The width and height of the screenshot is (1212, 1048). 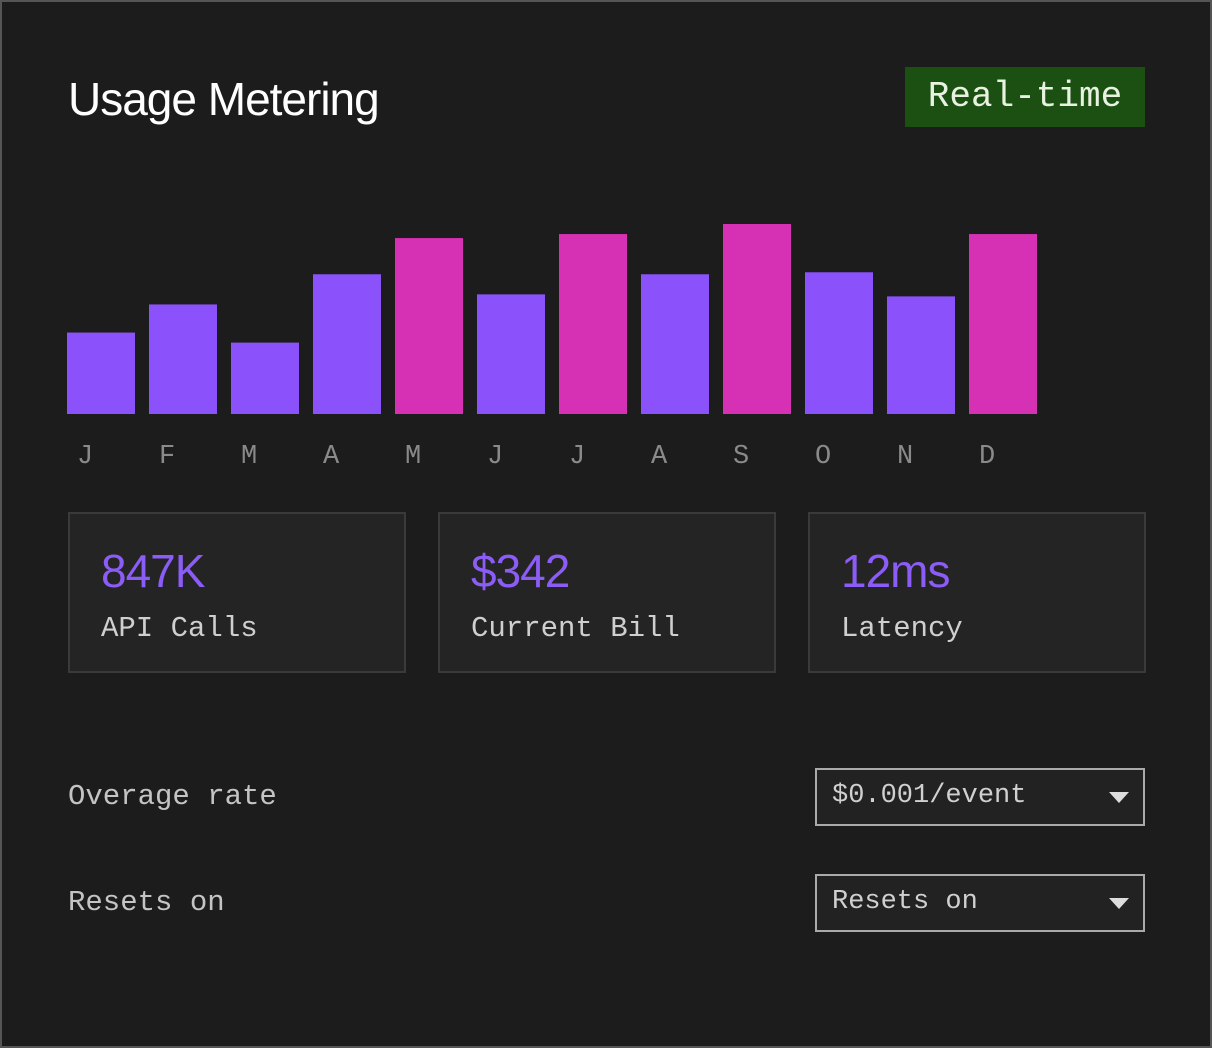 I want to click on stat-label: API Calls, so click(x=179, y=628).